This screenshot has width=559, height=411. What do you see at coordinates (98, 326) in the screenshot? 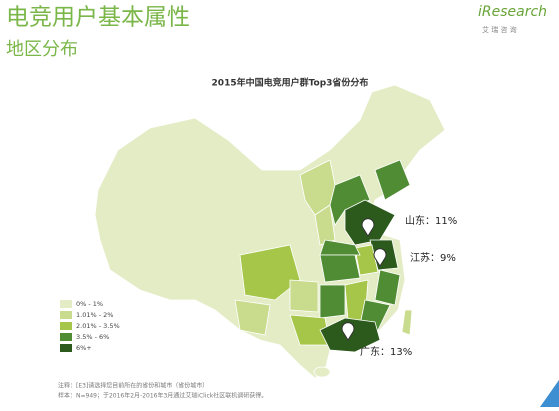
I see `legend-label: 2.01% - 3.5%` at bounding box center [98, 326].